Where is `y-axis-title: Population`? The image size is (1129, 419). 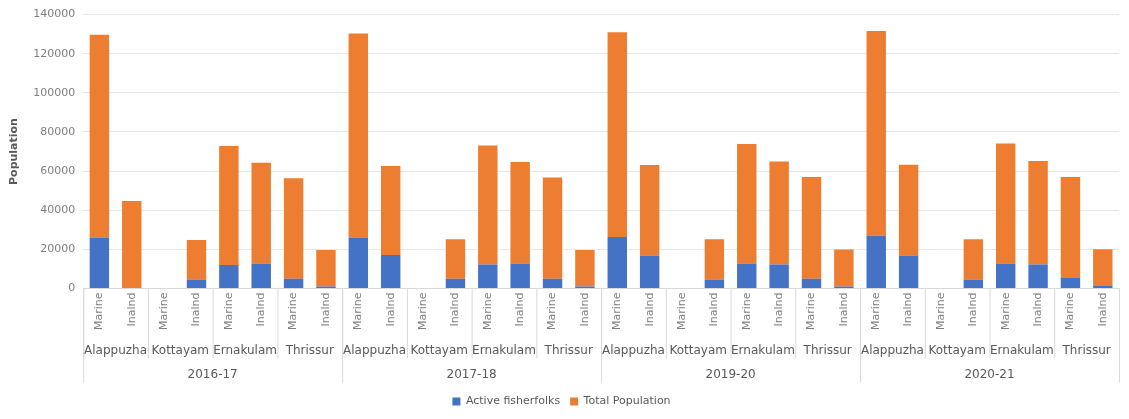
y-axis-title: Population is located at coordinates (14, 151).